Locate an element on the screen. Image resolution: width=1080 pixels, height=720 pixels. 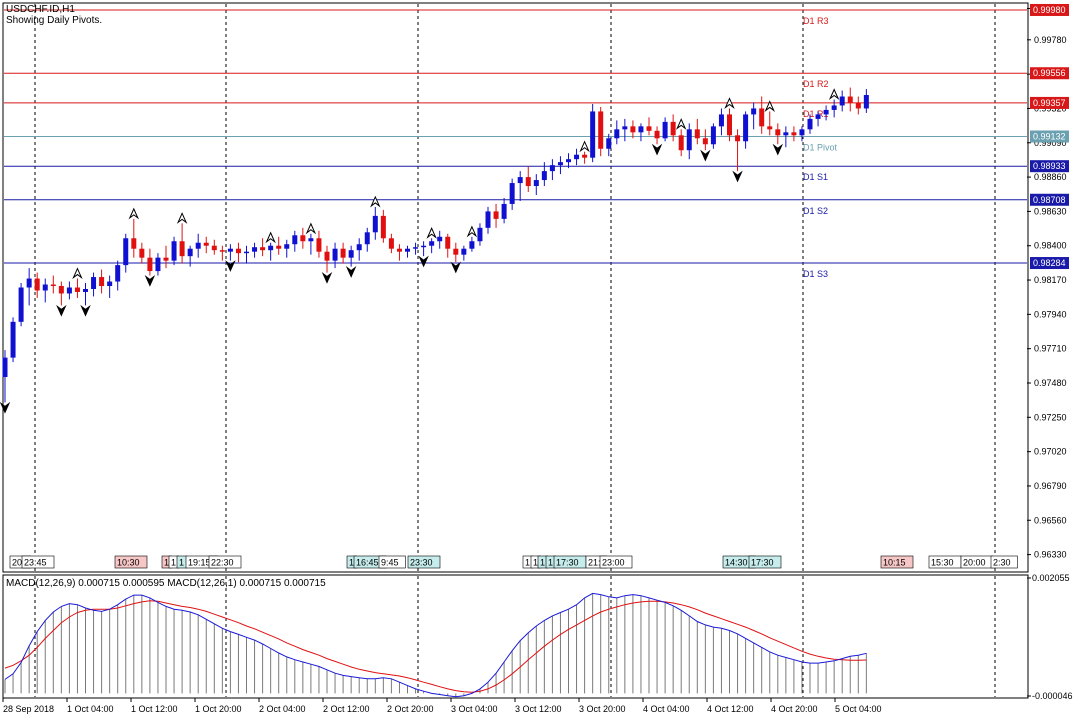
pivot-price-text: 0.99357 is located at coordinates (1049, 103).